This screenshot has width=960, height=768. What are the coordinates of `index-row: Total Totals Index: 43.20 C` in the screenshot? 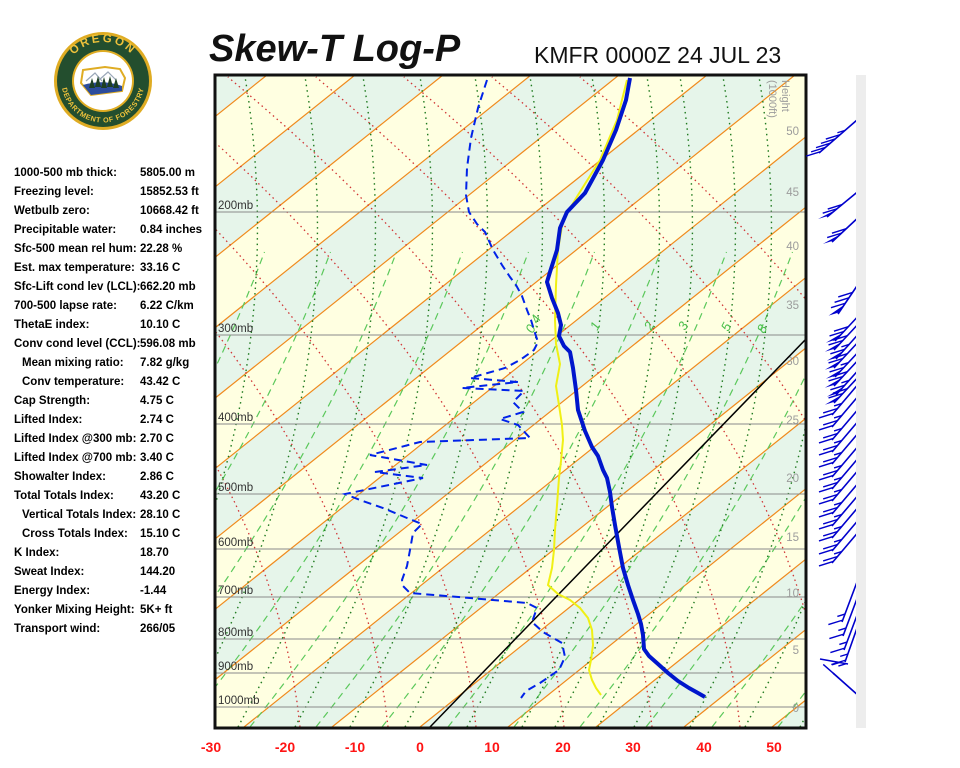 It's located at (121, 499).